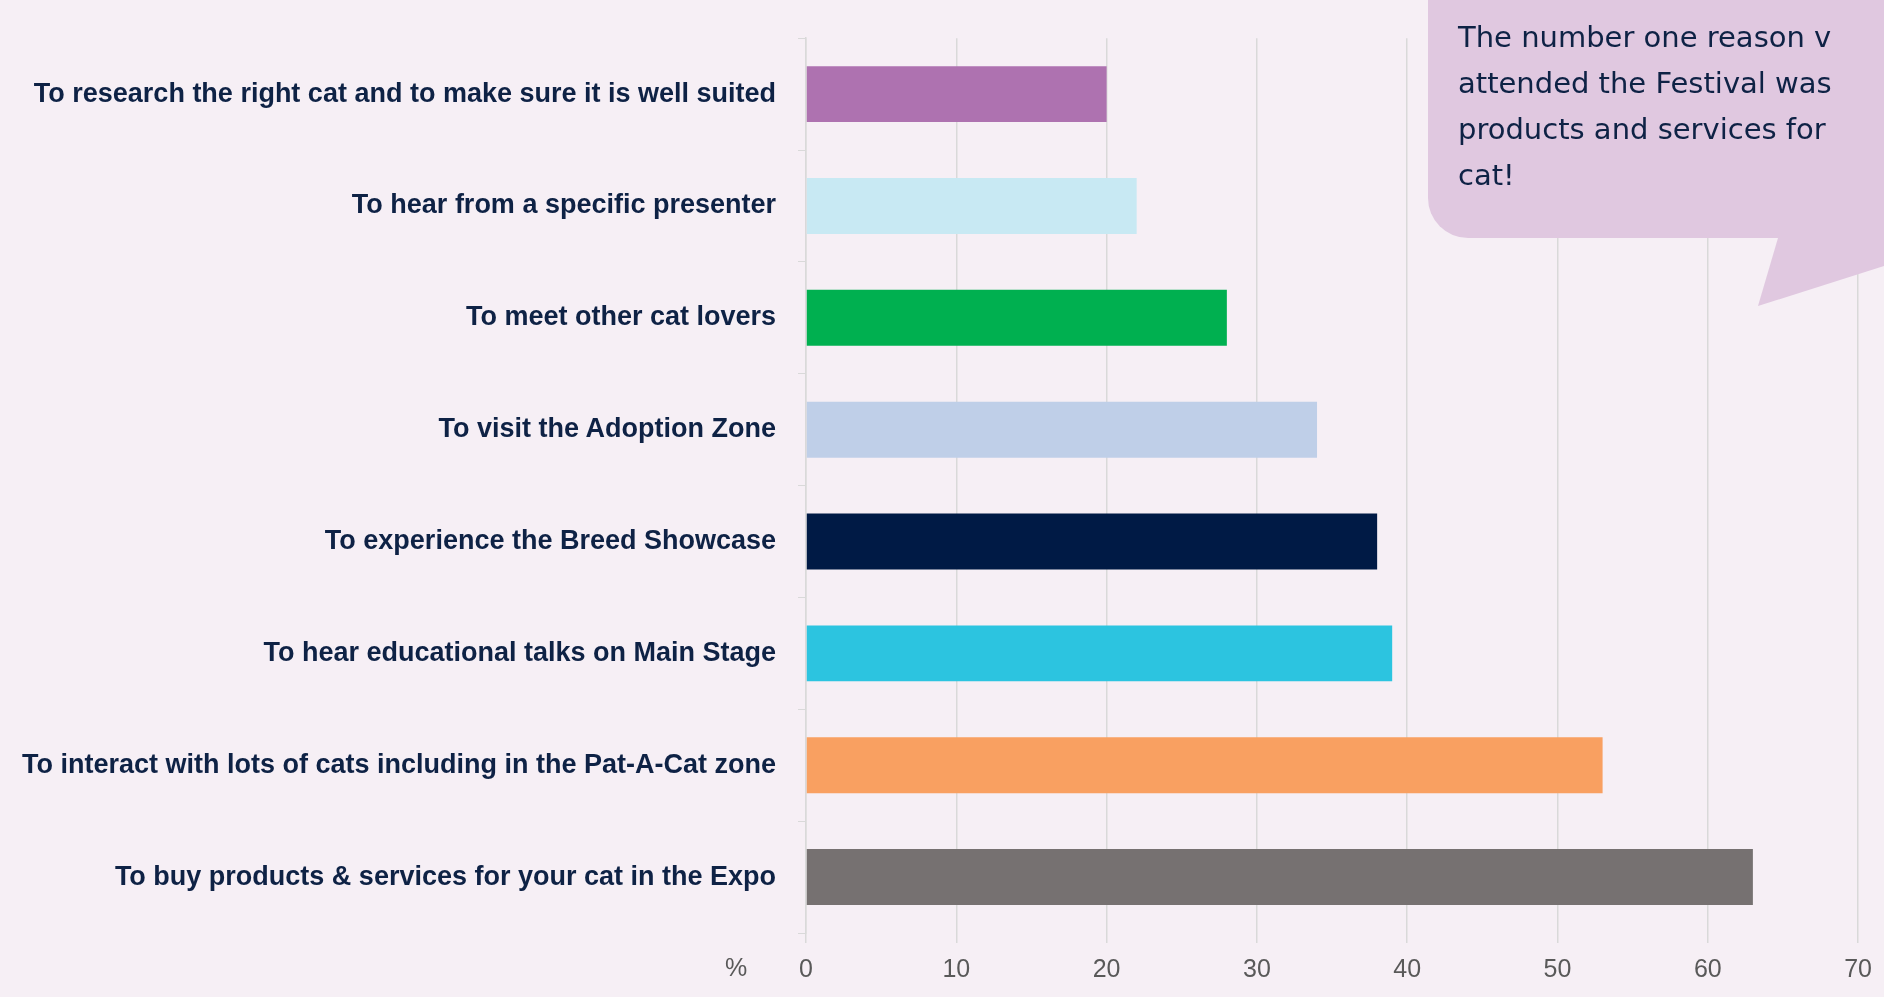 The width and height of the screenshot is (1884, 997). What do you see at coordinates (1106, 967) in the screenshot?
I see `x-tick-label: 20` at bounding box center [1106, 967].